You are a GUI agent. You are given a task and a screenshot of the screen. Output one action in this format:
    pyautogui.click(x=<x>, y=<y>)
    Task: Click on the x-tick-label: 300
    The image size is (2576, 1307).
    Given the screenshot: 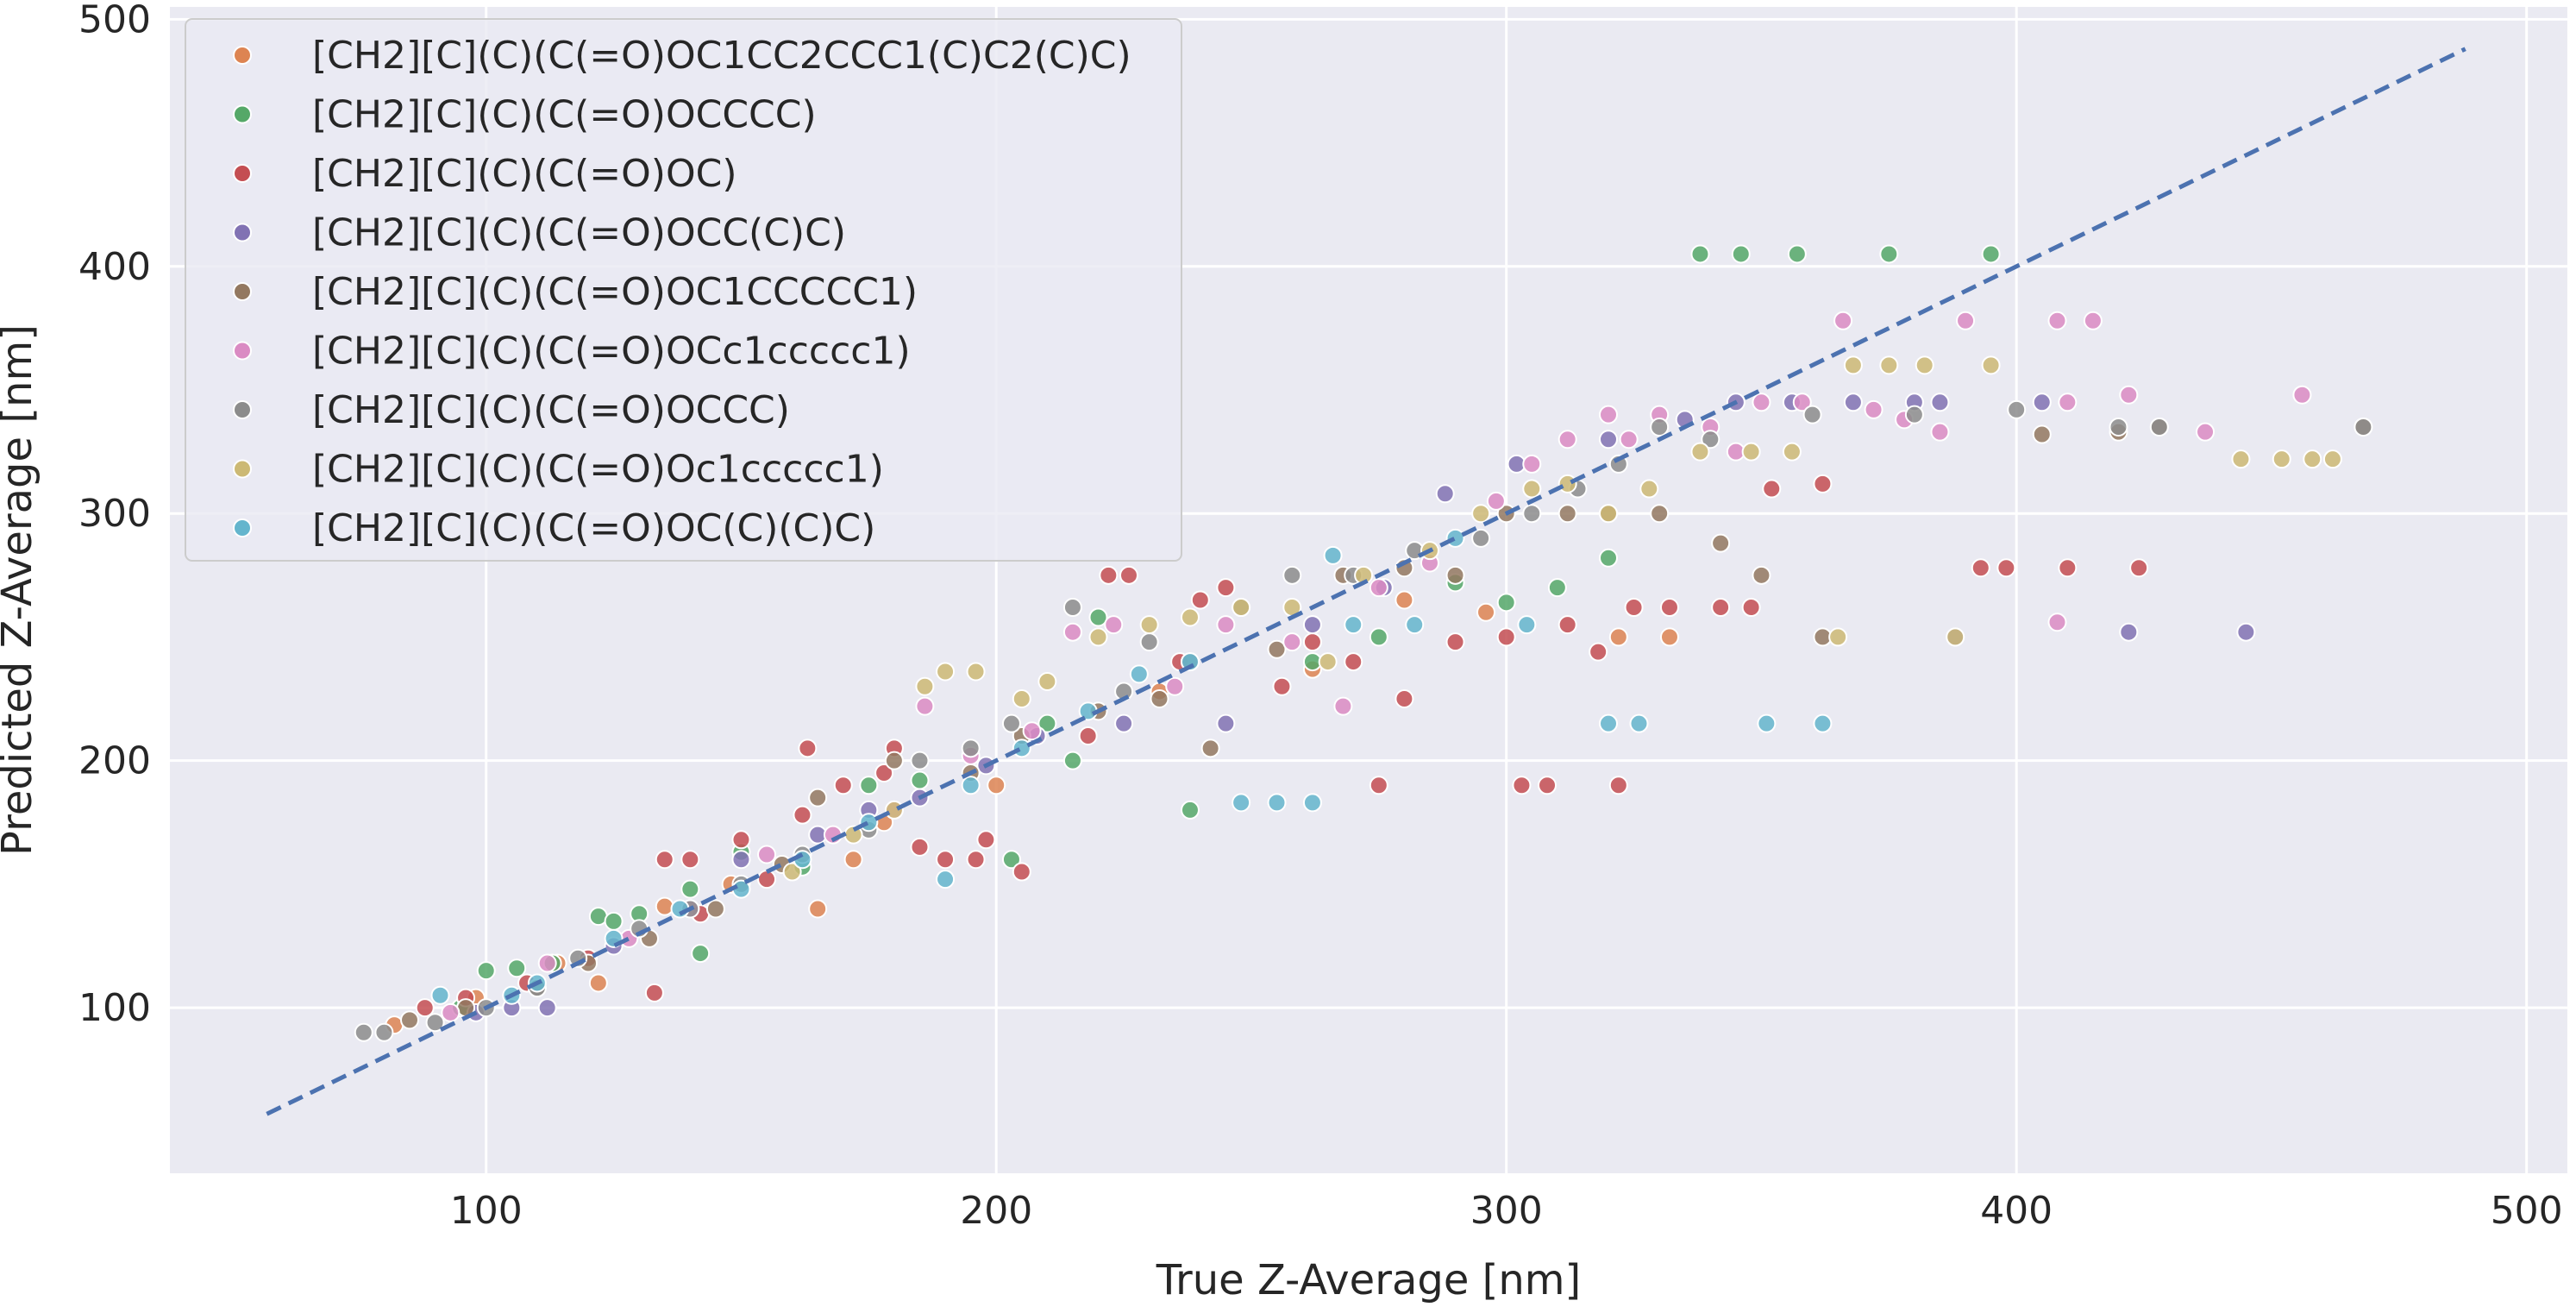 What is the action you would take?
    pyautogui.click(x=1506, y=1211)
    